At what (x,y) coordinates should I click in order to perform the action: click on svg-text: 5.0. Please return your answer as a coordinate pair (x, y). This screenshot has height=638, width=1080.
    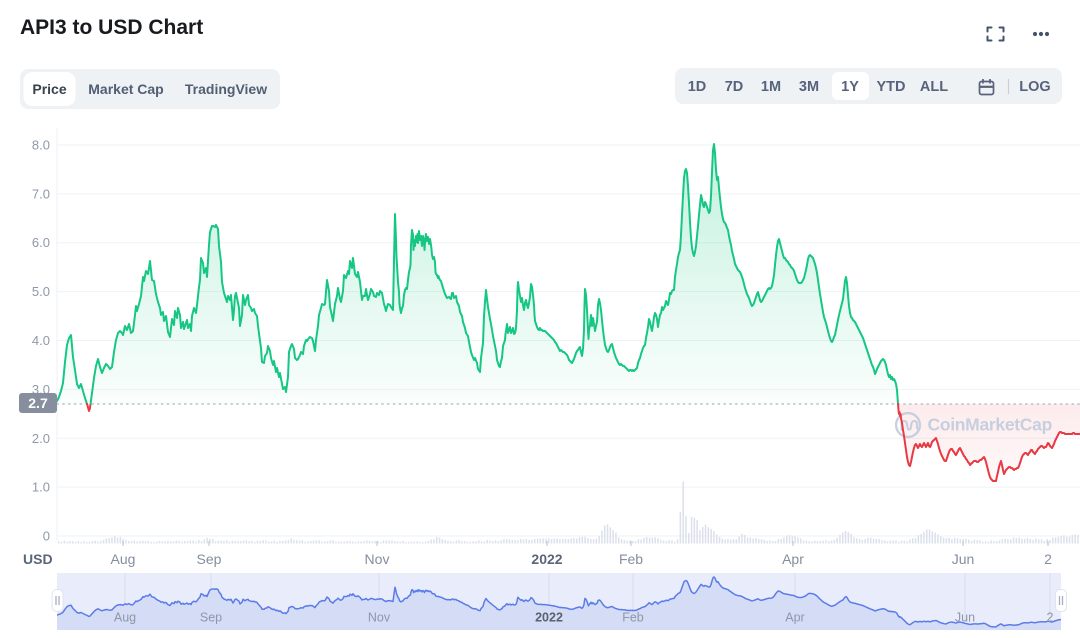
    Looking at the image, I should click on (41, 291).